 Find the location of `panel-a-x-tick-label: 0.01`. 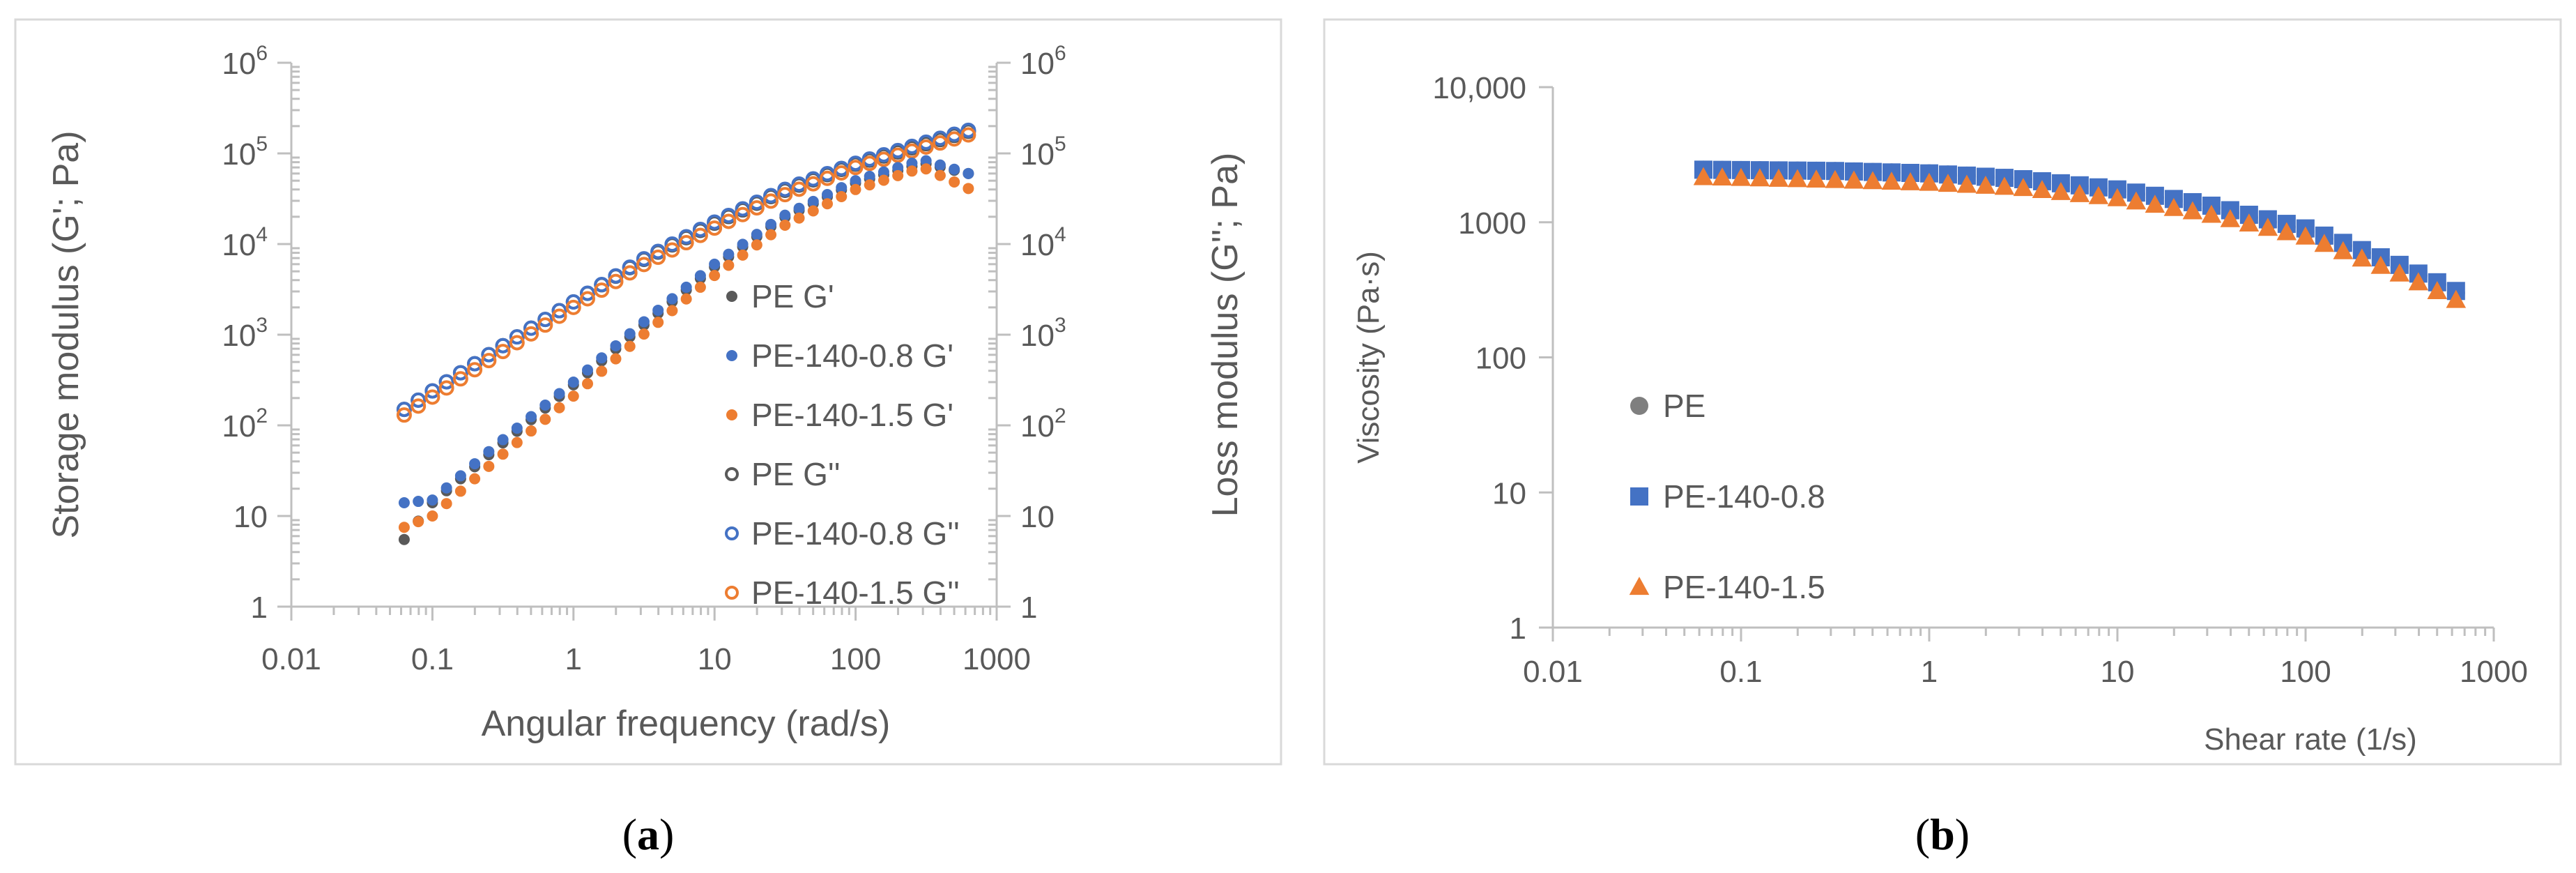

panel-a-x-tick-label: 0.01 is located at coordinates (291, 659).